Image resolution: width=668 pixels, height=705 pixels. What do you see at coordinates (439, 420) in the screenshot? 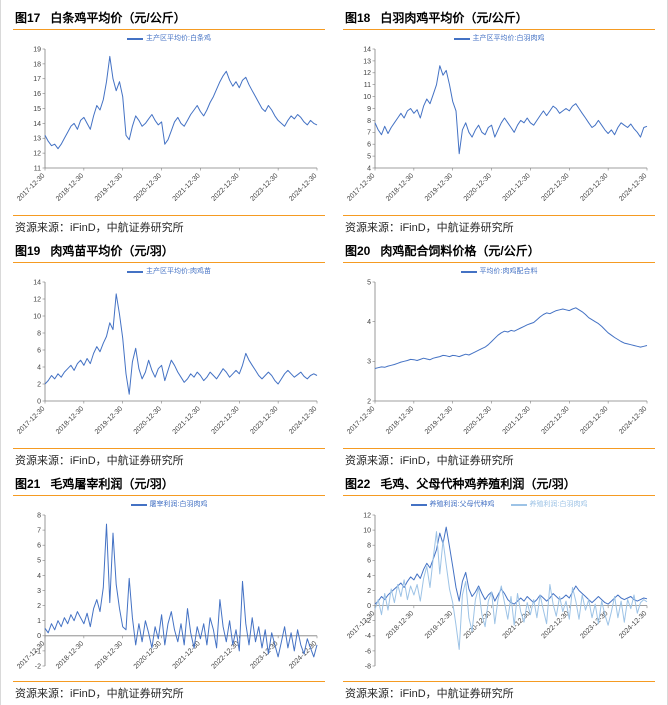
I see `svg-text: 2019-12-30` at bounding box center [439, 420].